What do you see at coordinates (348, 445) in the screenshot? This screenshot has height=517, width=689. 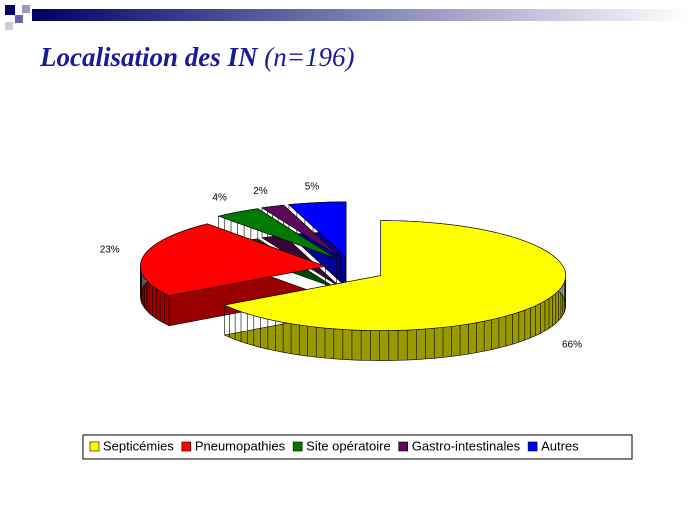 I see `legend-label: Site opératoire` at bounding box center [348, 445].